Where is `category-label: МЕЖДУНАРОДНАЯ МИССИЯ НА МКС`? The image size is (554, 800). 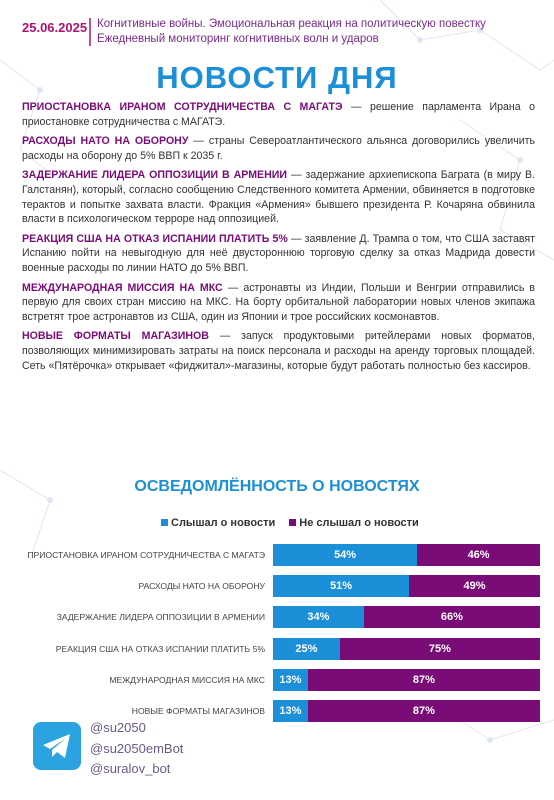 category-label: МЕЖДУНАРОДНАЯ МИССИЯ НА МКС is located at coordinates (187, 679).